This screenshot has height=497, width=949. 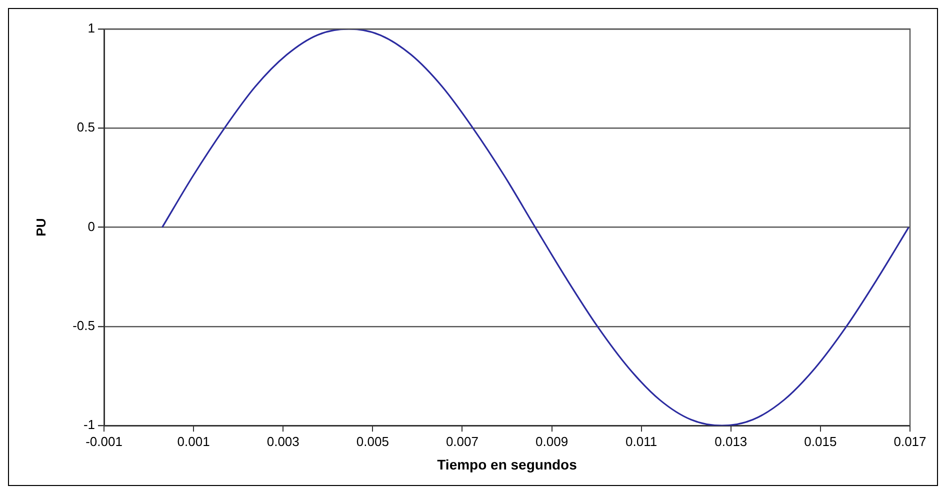 I want to click on y-tick-label: 0, so click(x=91, y=226).